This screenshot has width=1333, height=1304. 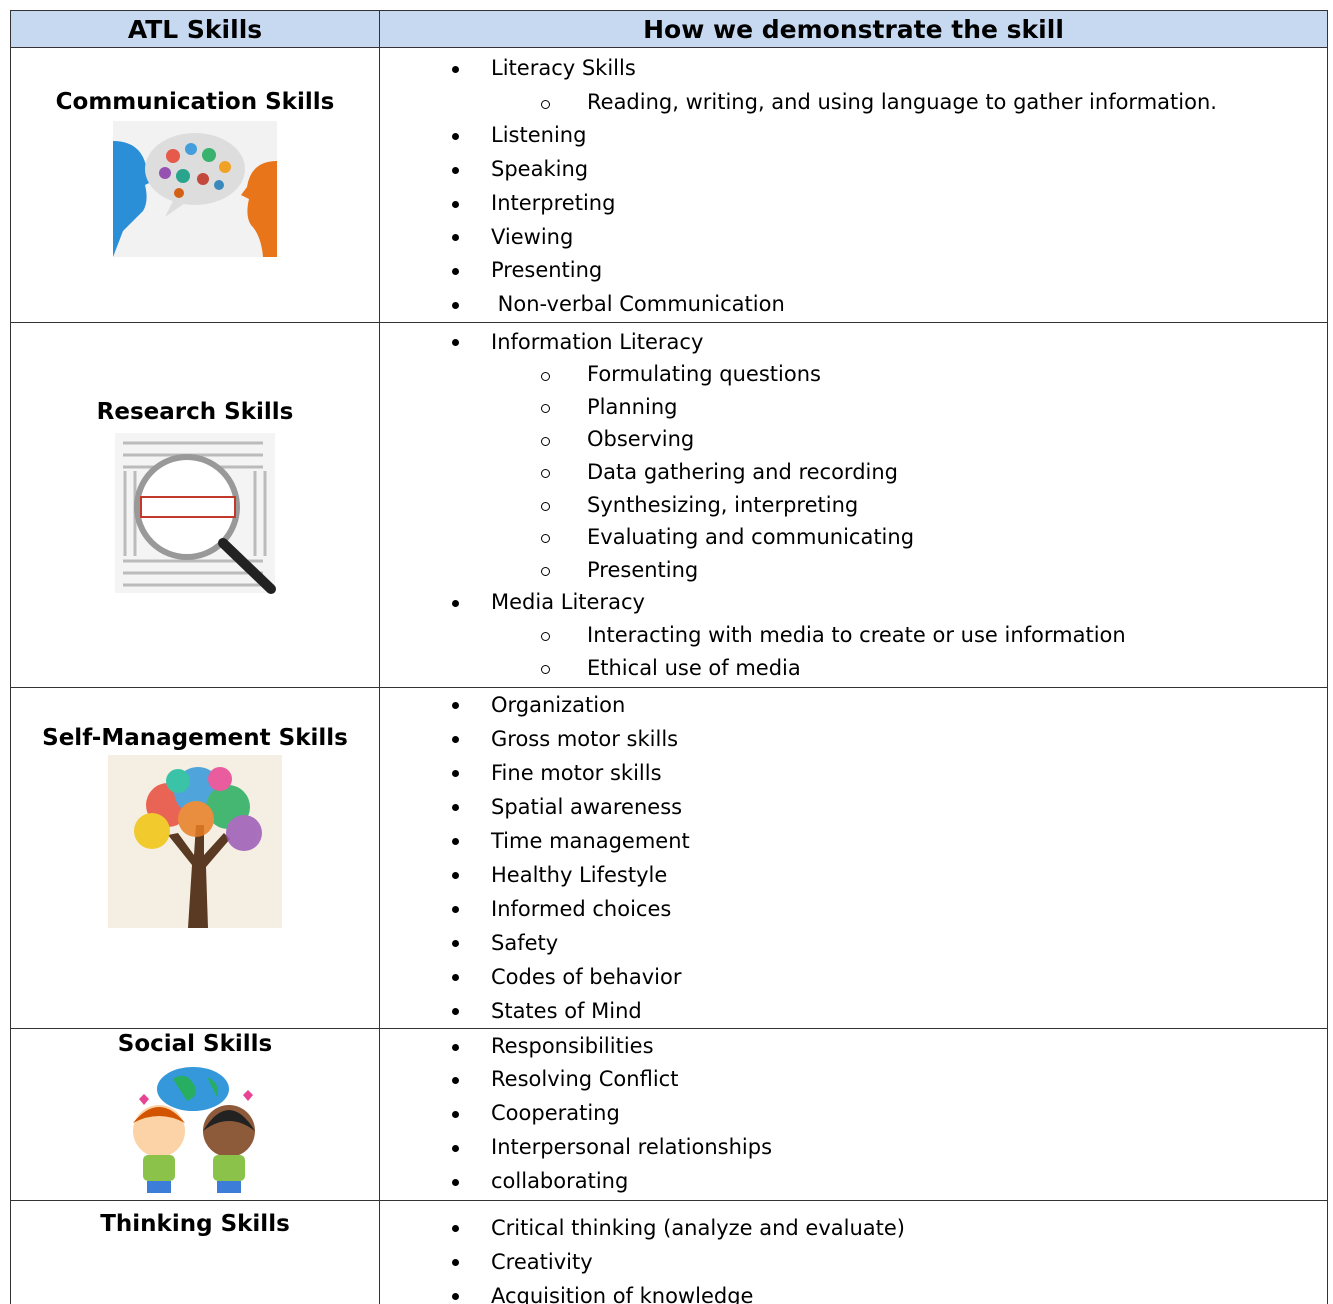 I want to click on bullet-item: Speaking, so click(x=854, y=170).